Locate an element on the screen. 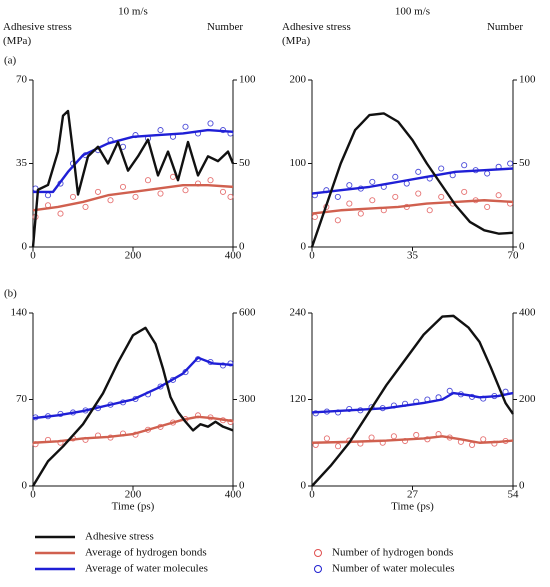 Image resolution: width=550 pixels, height=587 pixels. legend-label: Adhesive stress is located at coordinates (119, 537).